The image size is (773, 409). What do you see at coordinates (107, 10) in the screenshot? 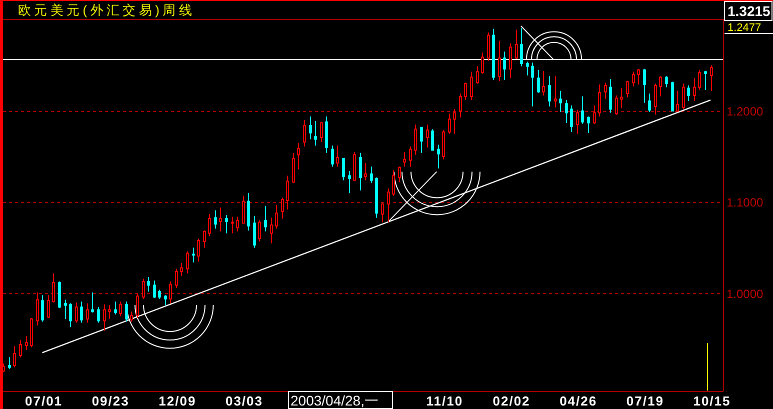
I see `title: 欧元美元(外汇交易)周线` at bounding box center [107, 10].